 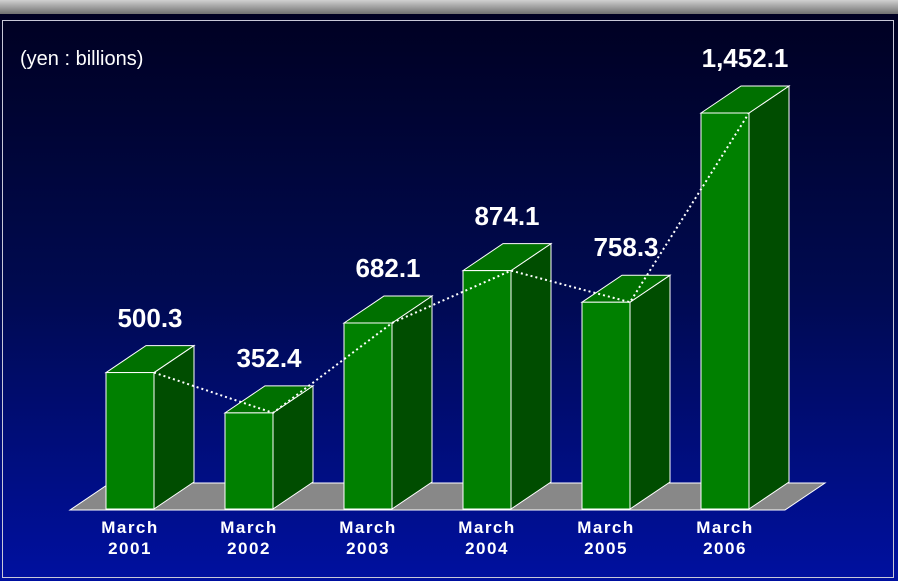 I want to click on x-tick-label: March 2006, so click(x=725, y=538).